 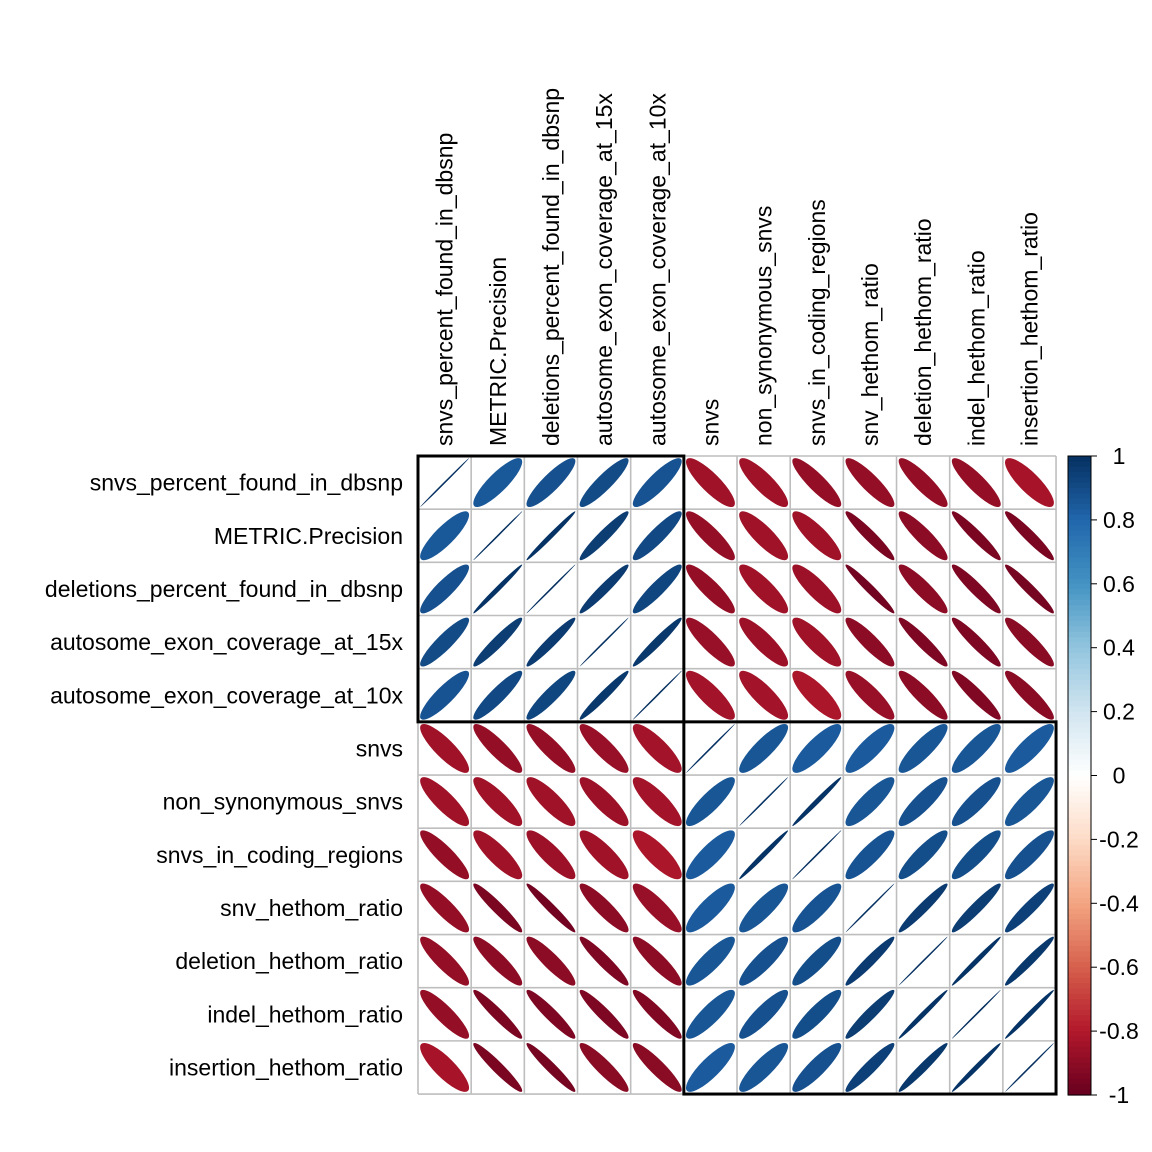 I want to click on legend-tick-label: -1, so click(x=1119, y=1095).